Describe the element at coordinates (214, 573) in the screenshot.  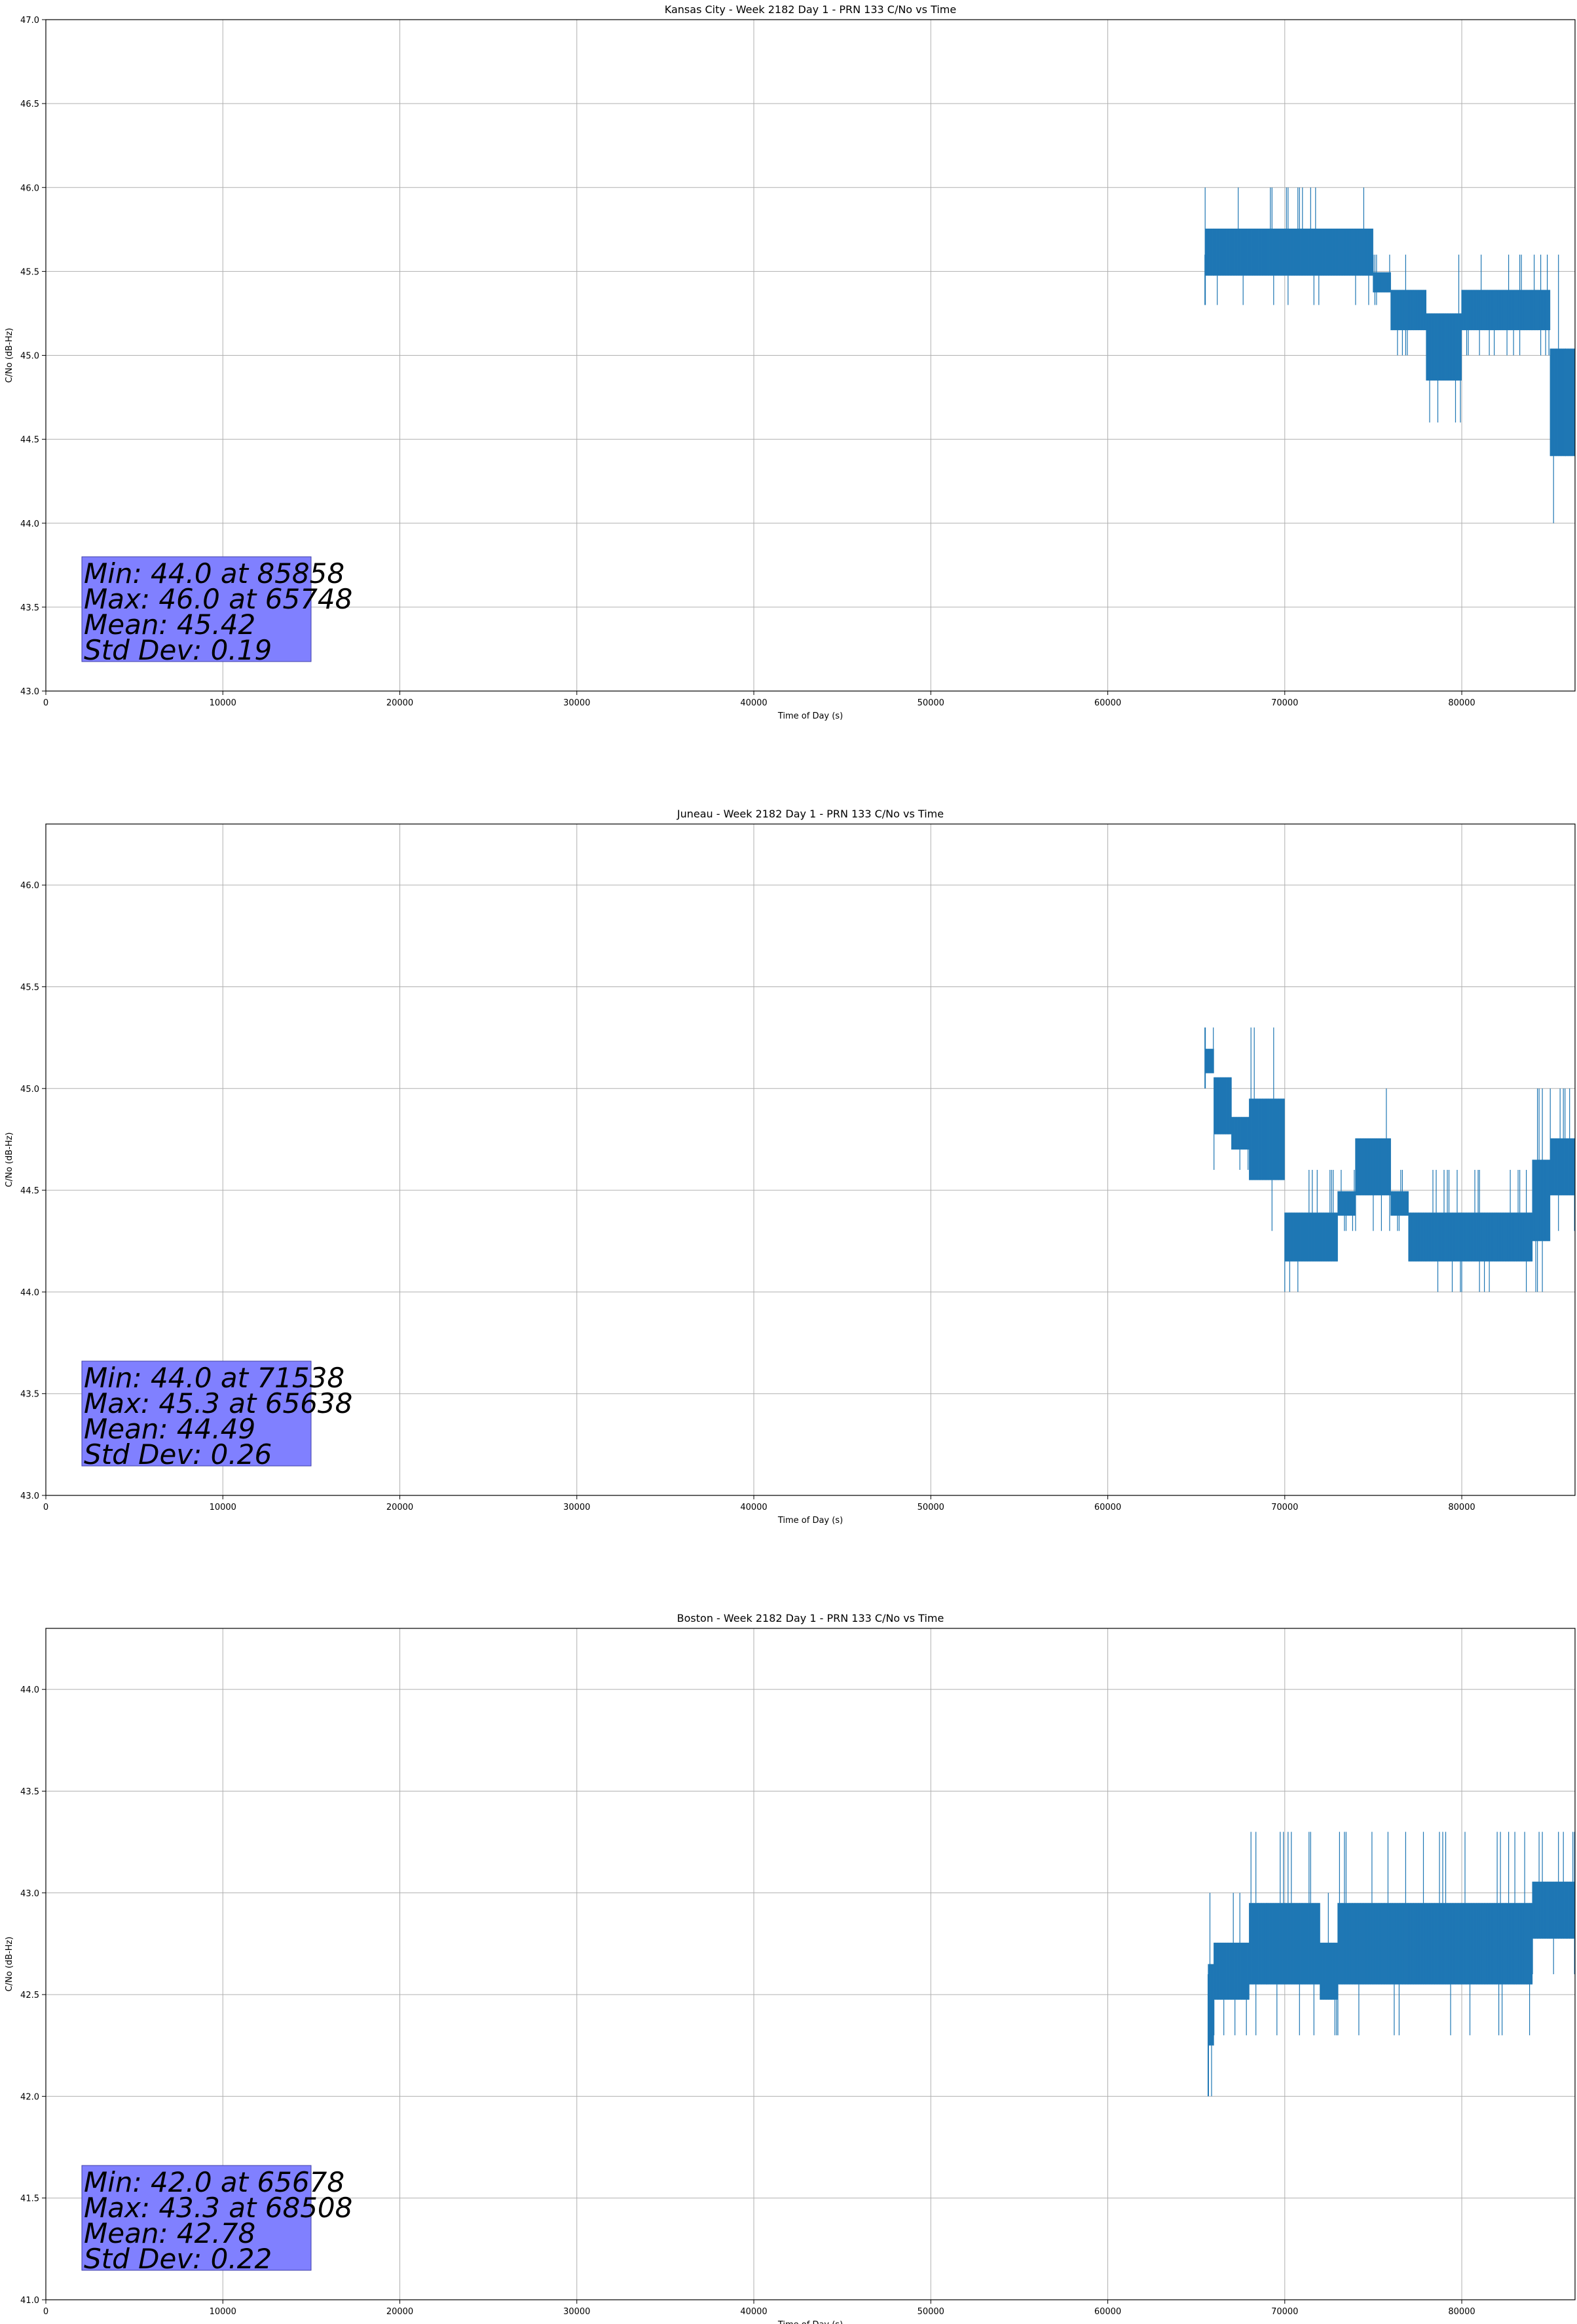
I see `stats-line: Min: 44.0 at 85858` at that location.